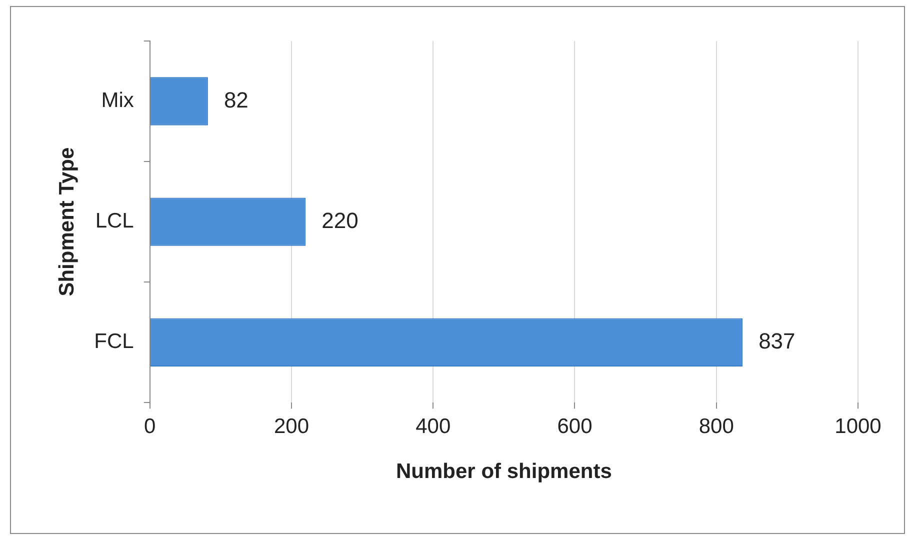 The height and width of the screenshot is (536, 907). What do you see at coordinates (858, 426) in the screenshot?
I see `x-tick-label: 1000` at bounding box center [858, 426].